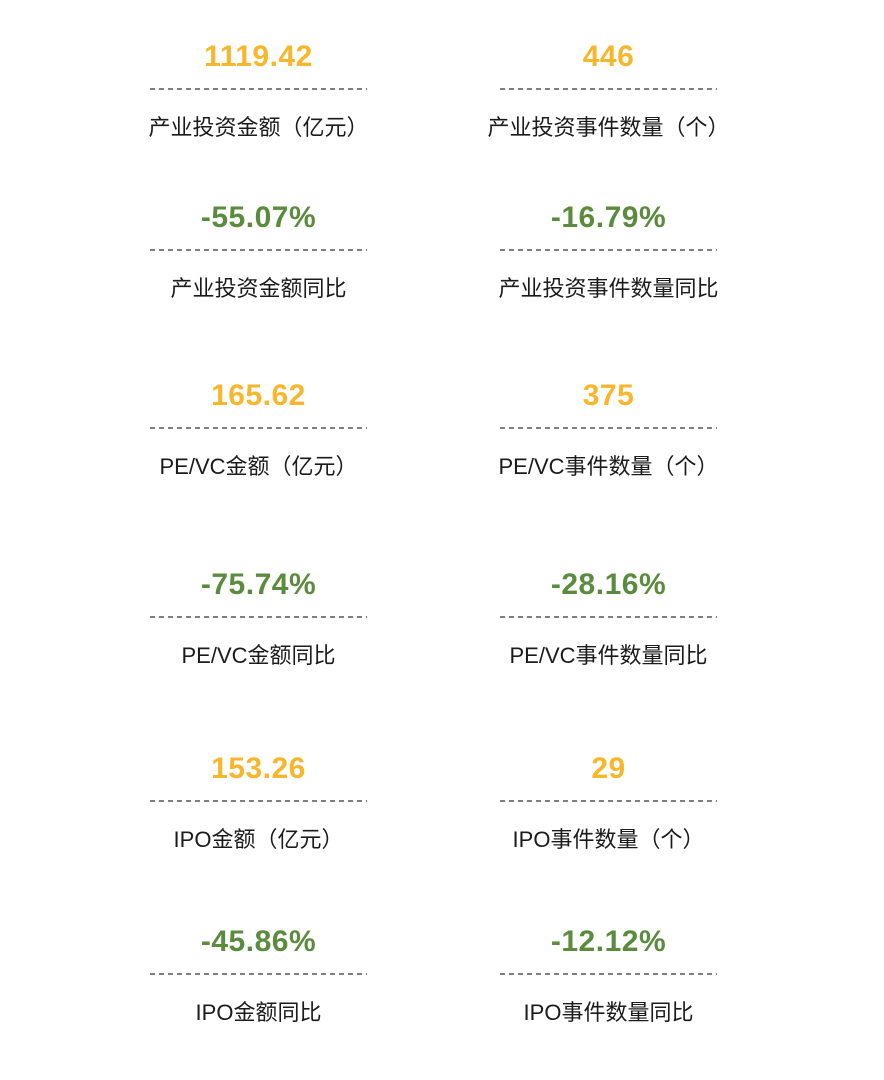 The image size is (884, 1080). I want to click on stat-value: -12.12%, so click(608, 941).